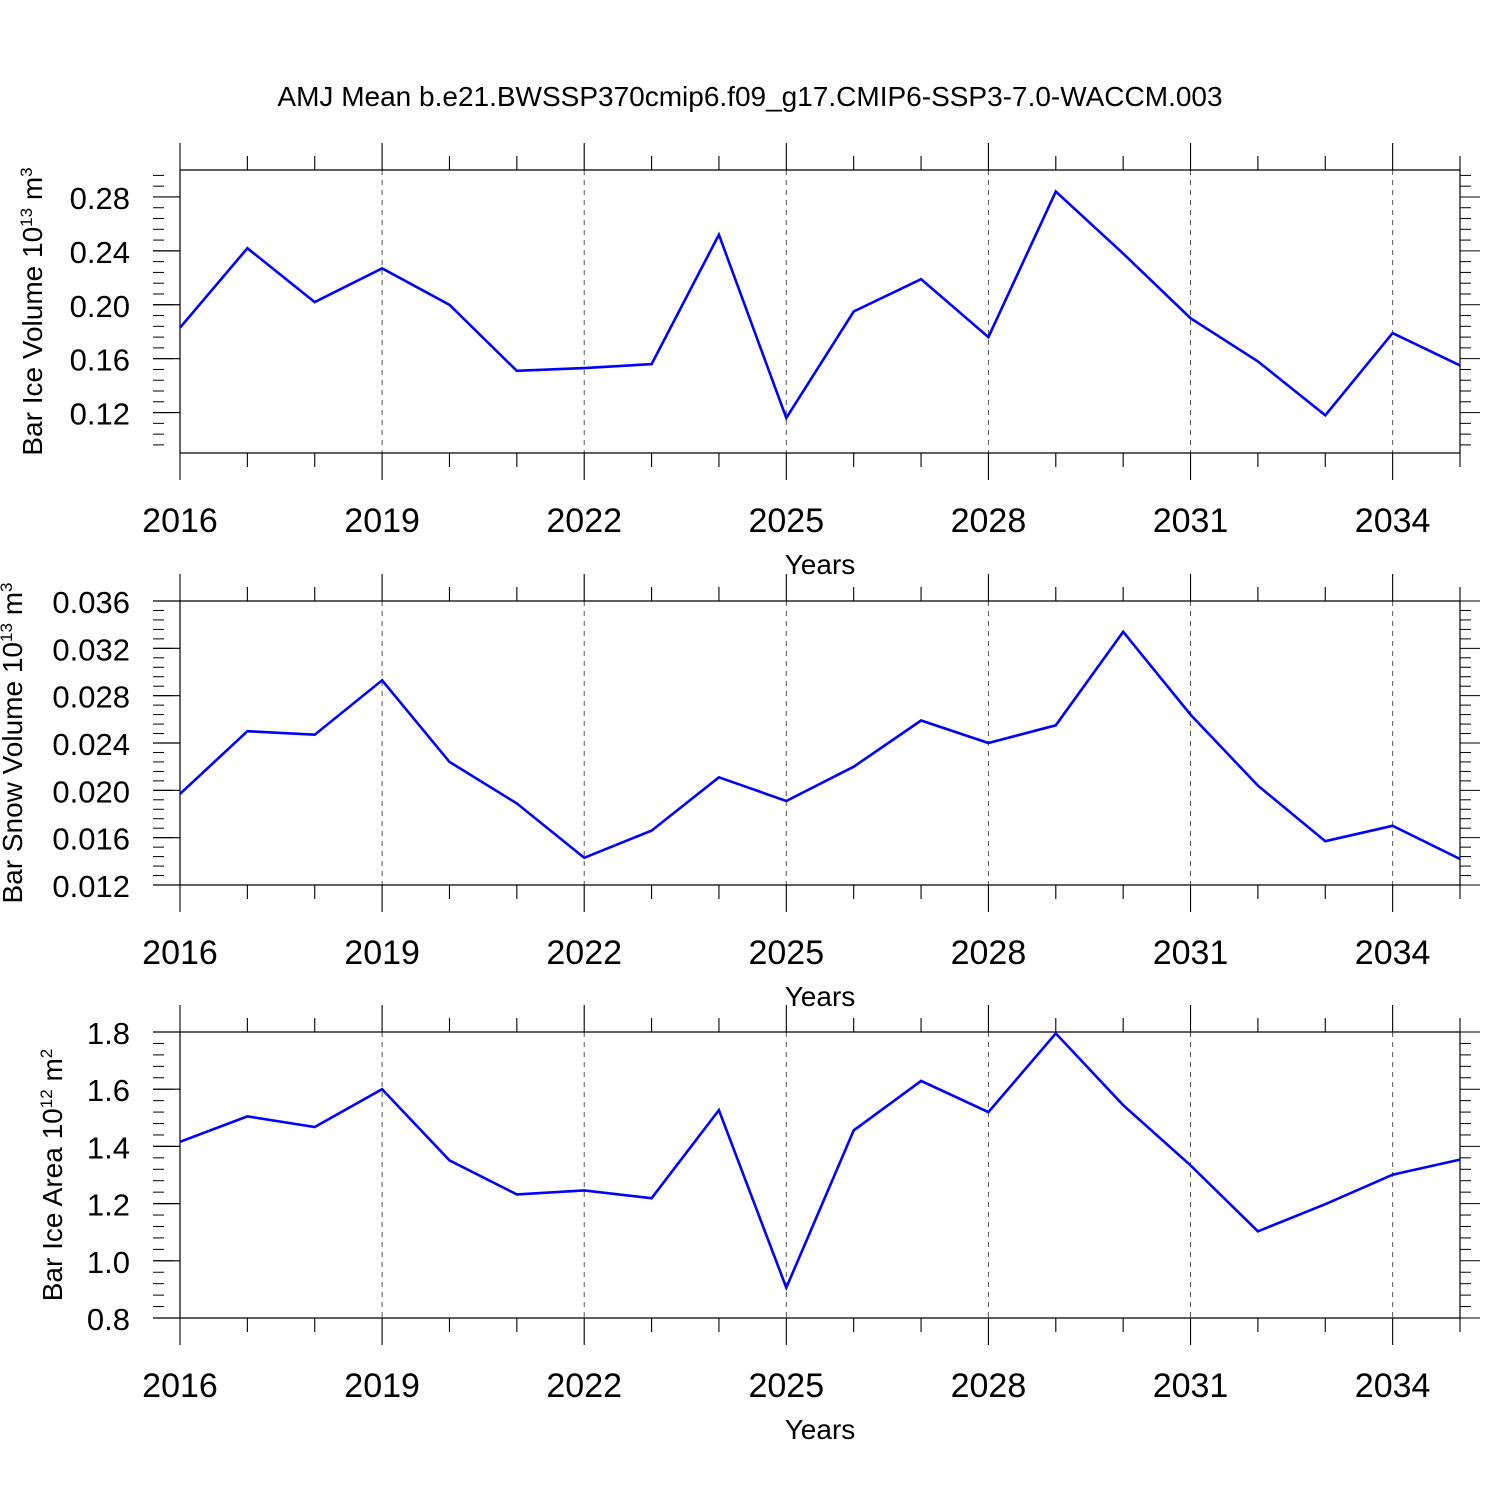  Describe the element at coordinates (108, 1147) in the screenshot. I see `y-tick-label: 1.4` at that location.